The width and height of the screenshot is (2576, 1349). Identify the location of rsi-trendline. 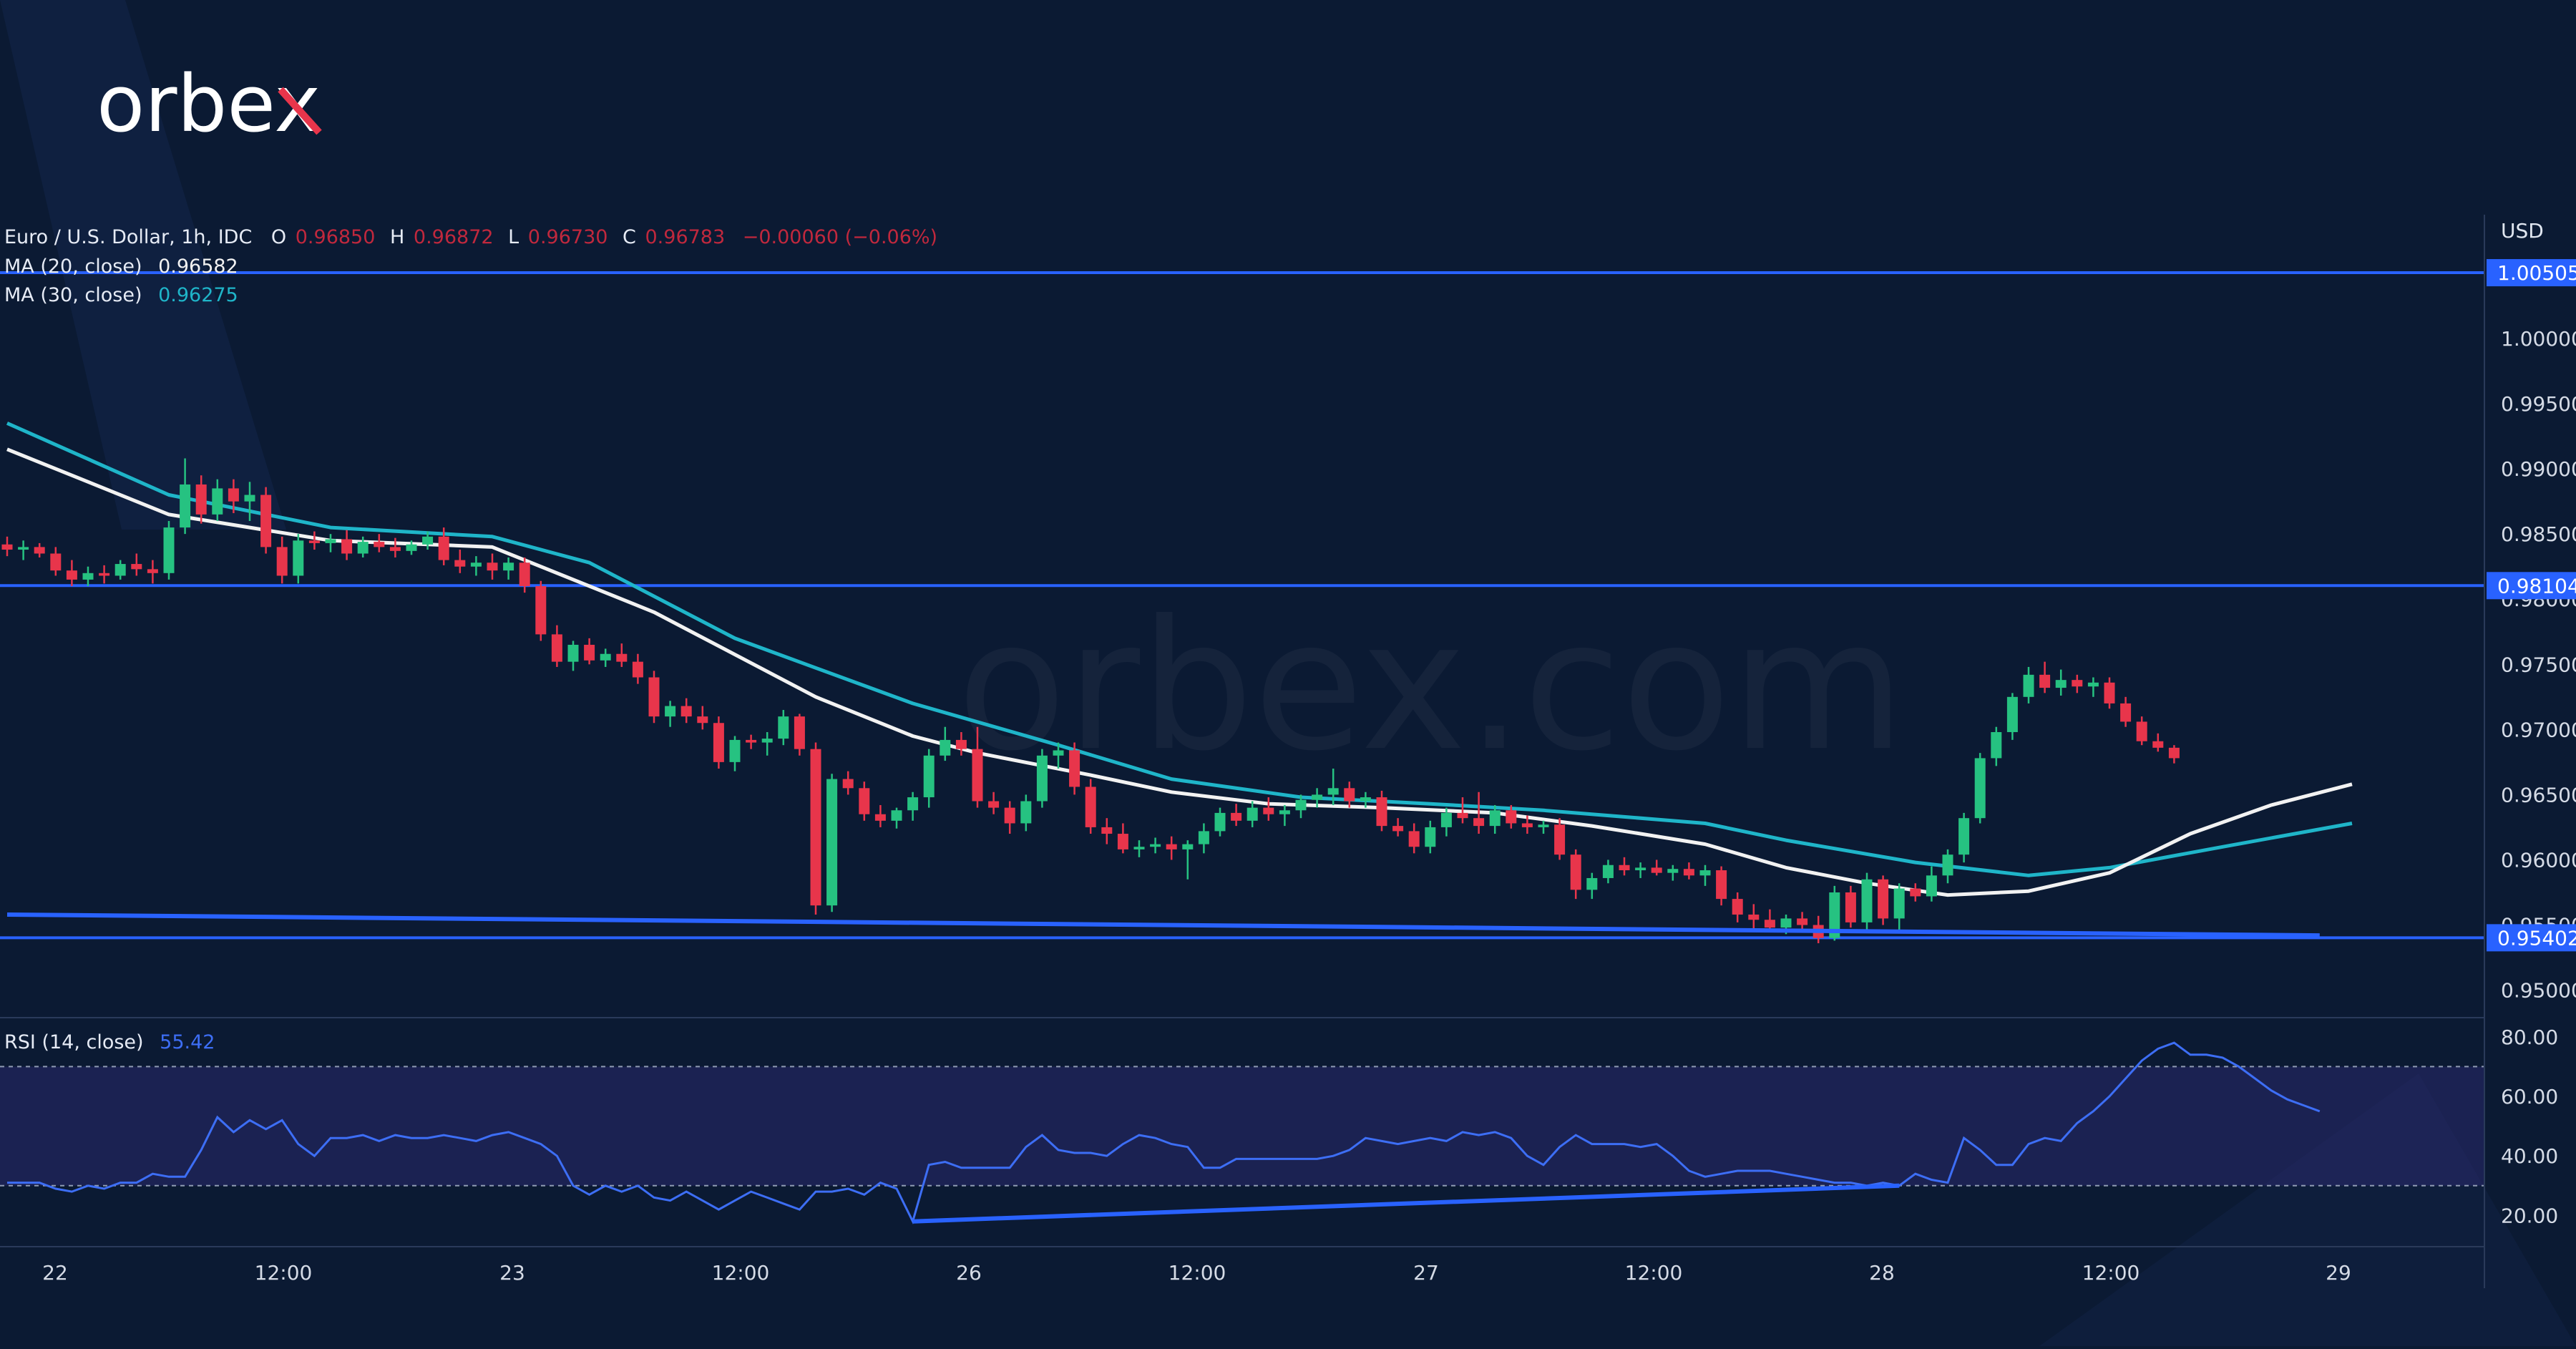
(1406, 1203).